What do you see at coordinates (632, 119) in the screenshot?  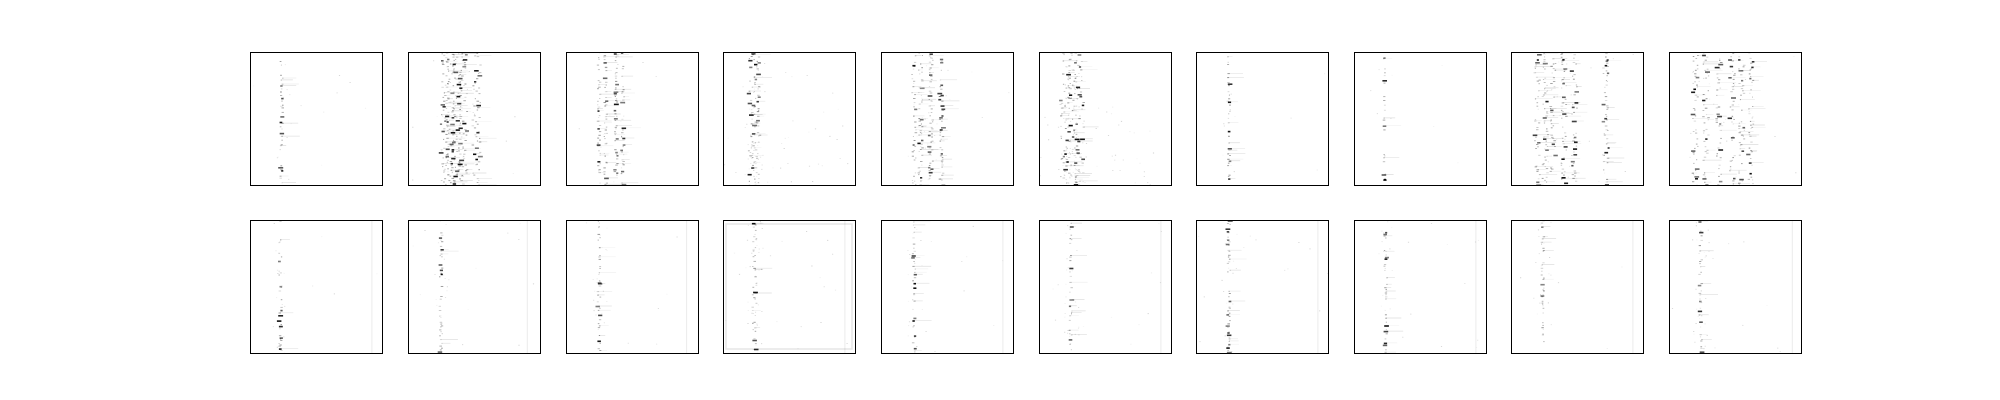 I see `heatmap-panel` at bounding box center [632, 119].